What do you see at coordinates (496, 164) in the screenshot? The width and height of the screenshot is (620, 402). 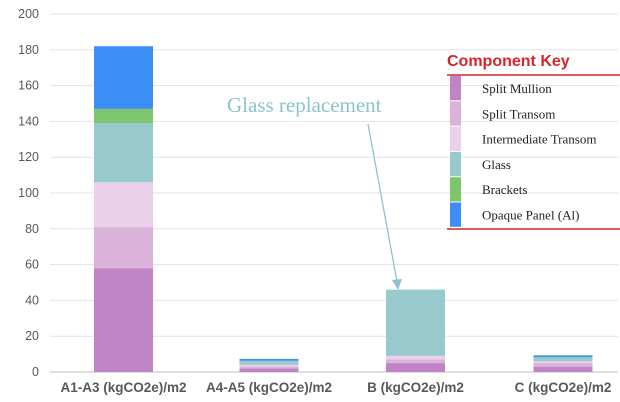 I see `legend-label: Glass` at bounding box center [496, 164].